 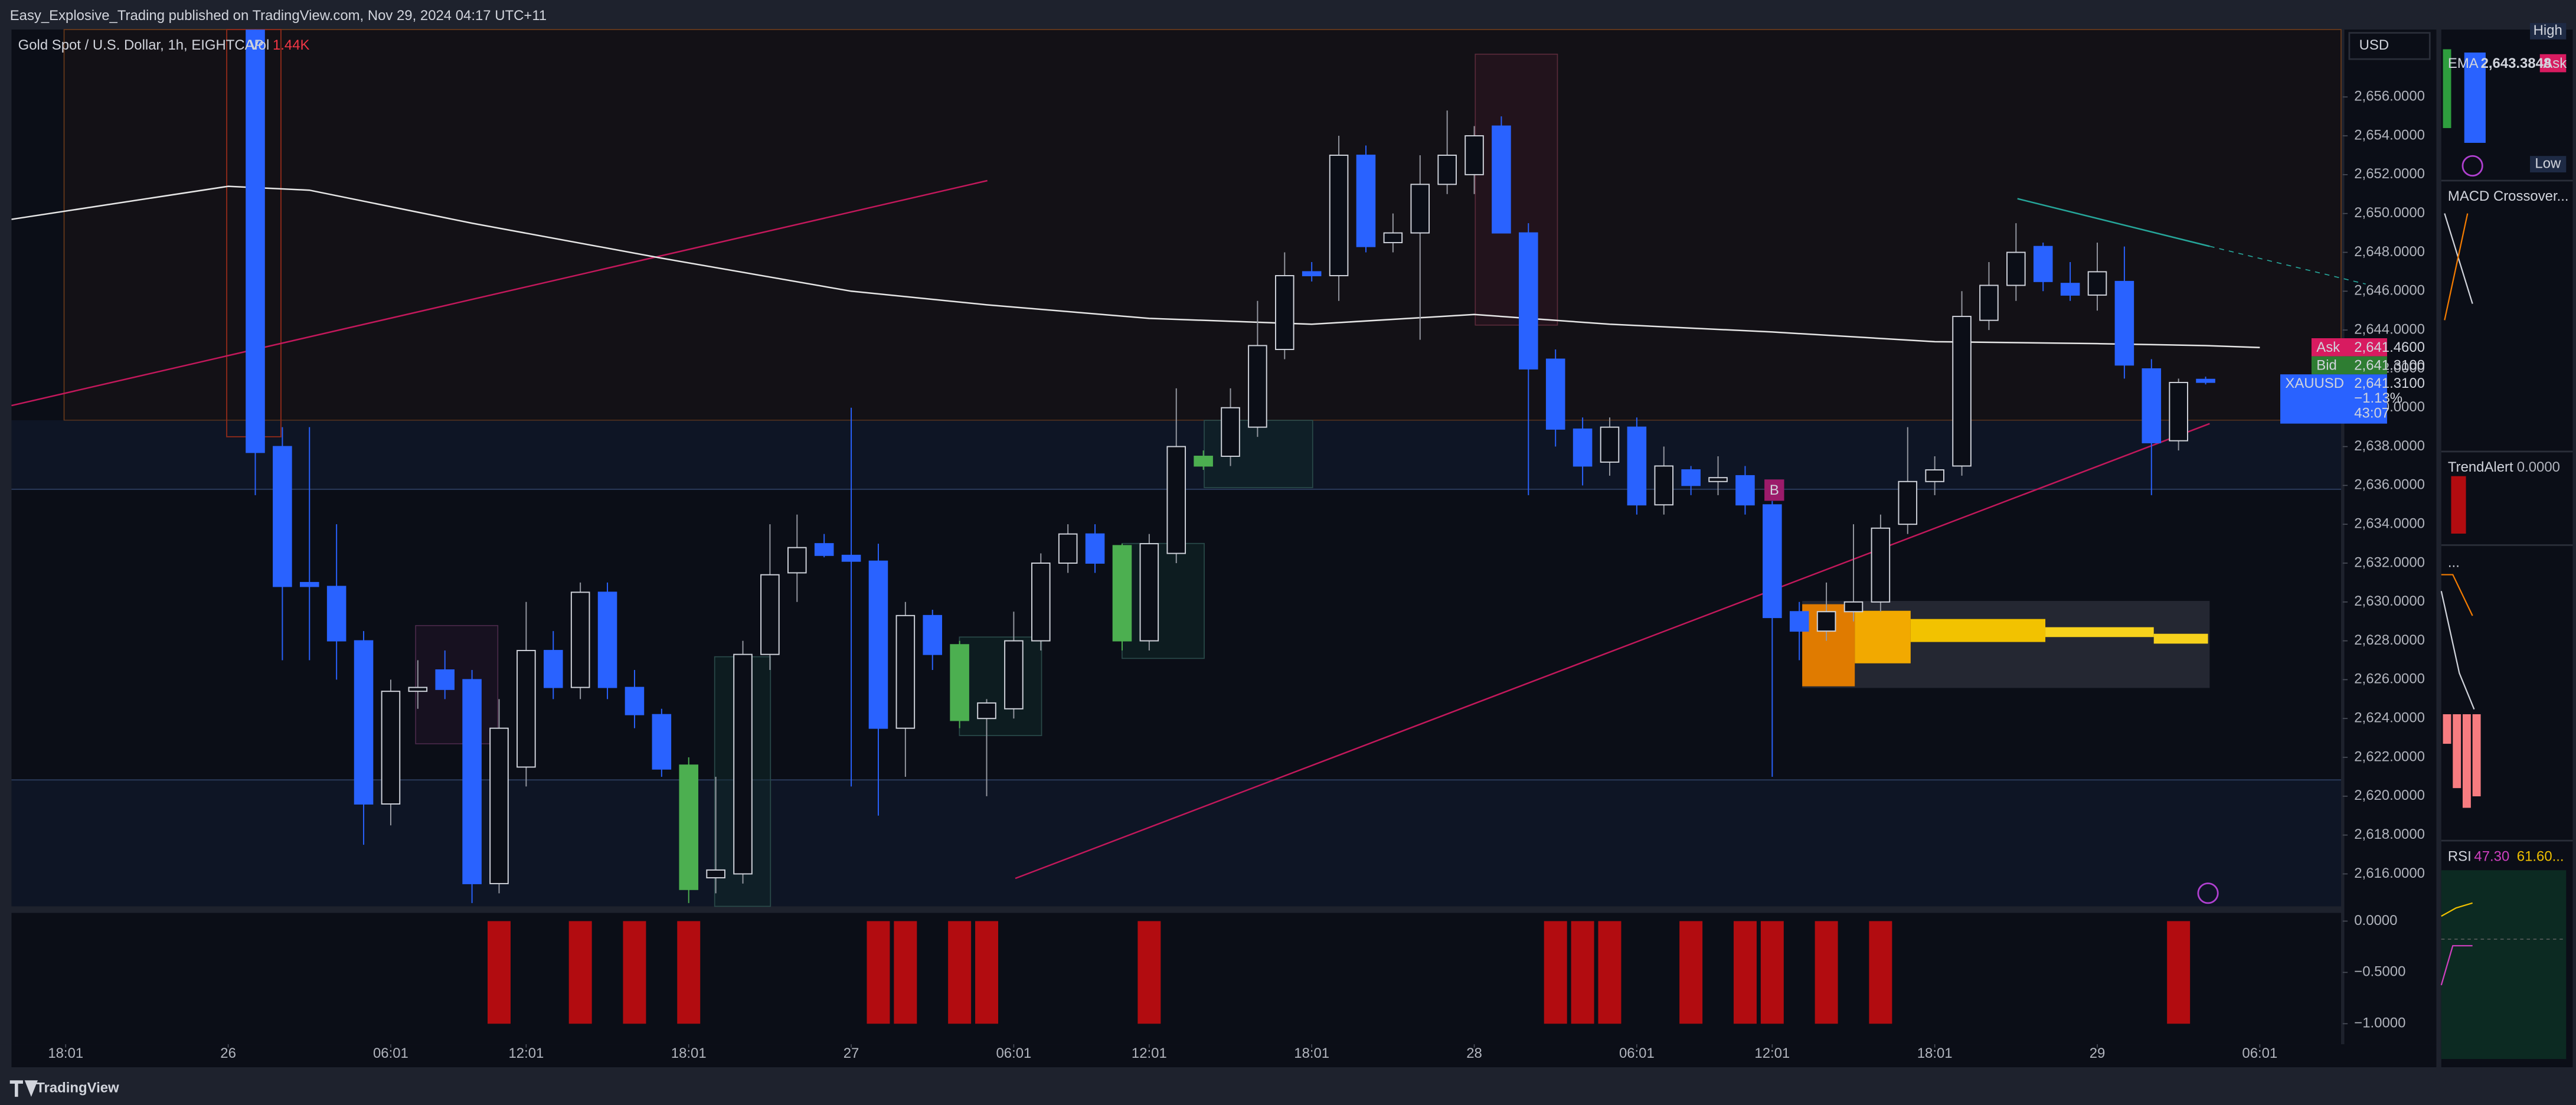 What do you see at coordinates (2389, 756) in the screenshot?
I see `y-tick-label: 2,622.0000` at bounding box center [2389, 756].